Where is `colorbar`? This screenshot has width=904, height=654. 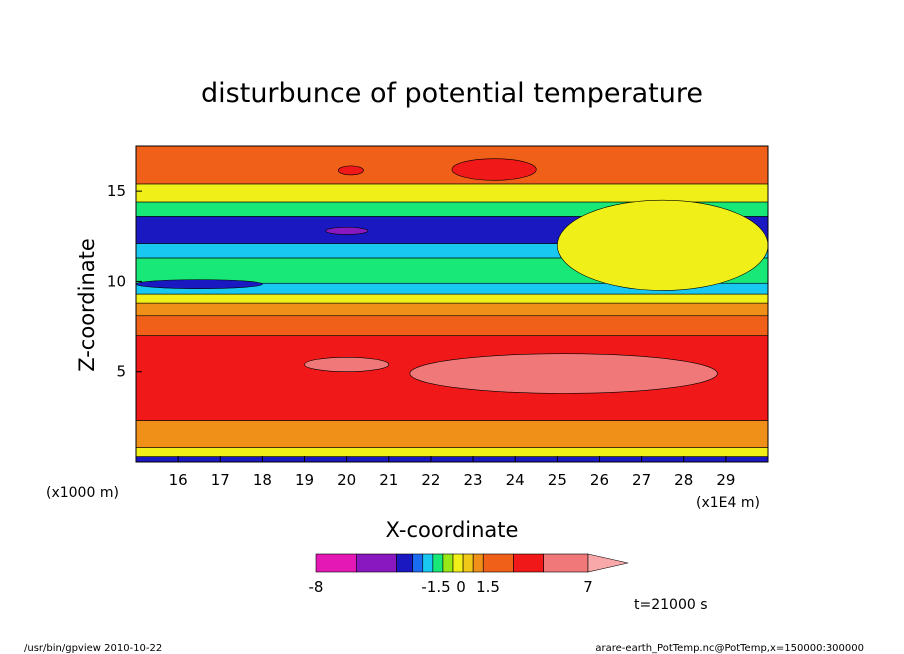
colorbar is located at coordinates (472, 563).